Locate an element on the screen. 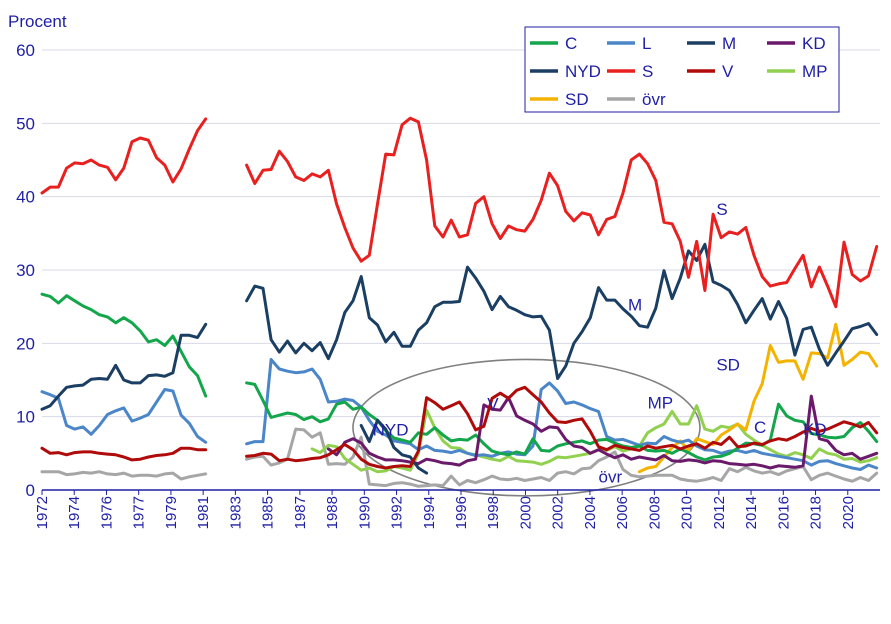 Image resolution: width=891 pixels, height=624 pixels. x-tick-label: 2006 is located at coordinates (622, 512).